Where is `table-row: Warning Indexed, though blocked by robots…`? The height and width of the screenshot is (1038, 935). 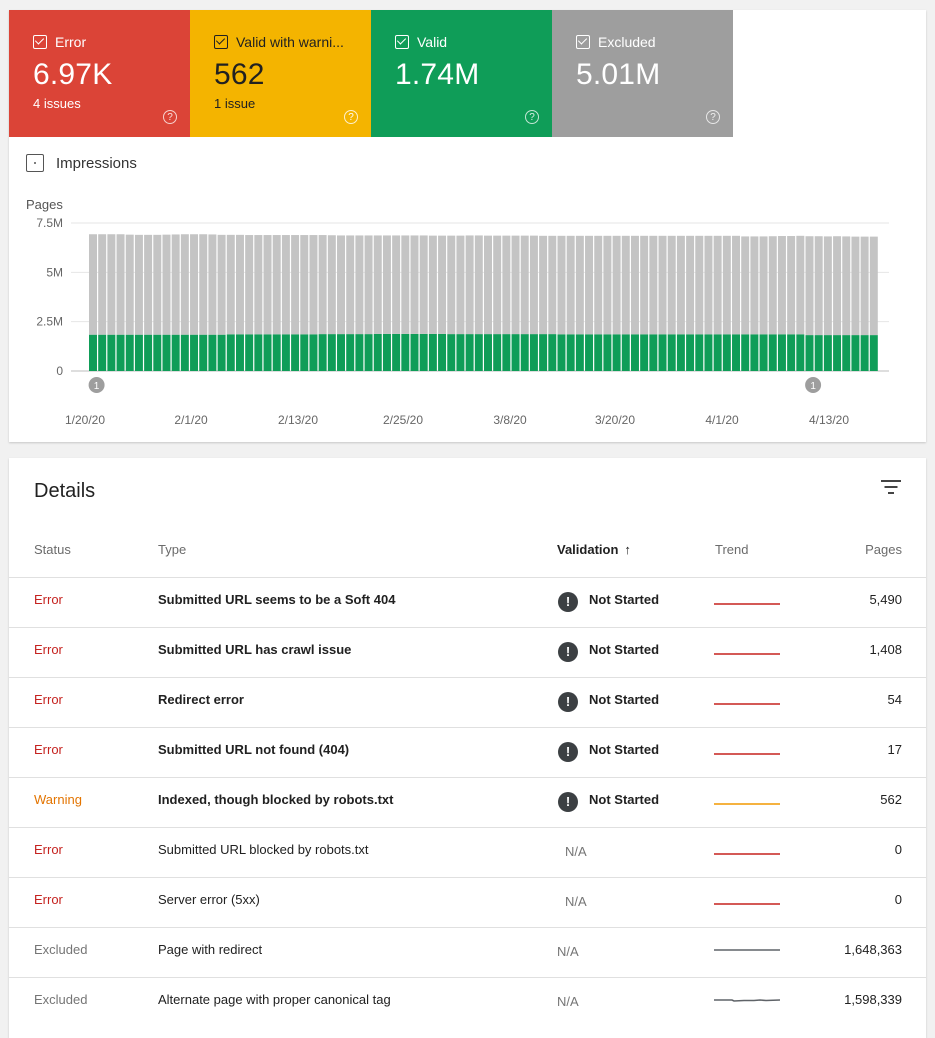
table-row: Warning Indexed, though blocked by robots… is located at coordinates (467, 802).